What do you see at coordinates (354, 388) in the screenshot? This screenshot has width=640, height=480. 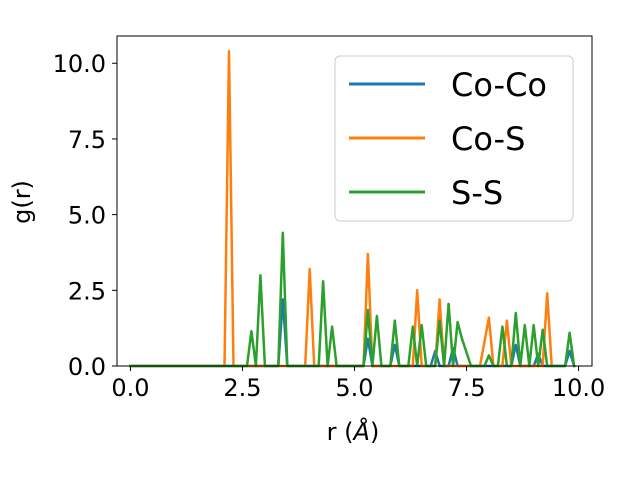 I see `x-tick-label: 5.0` at bounding box center [354, 388].